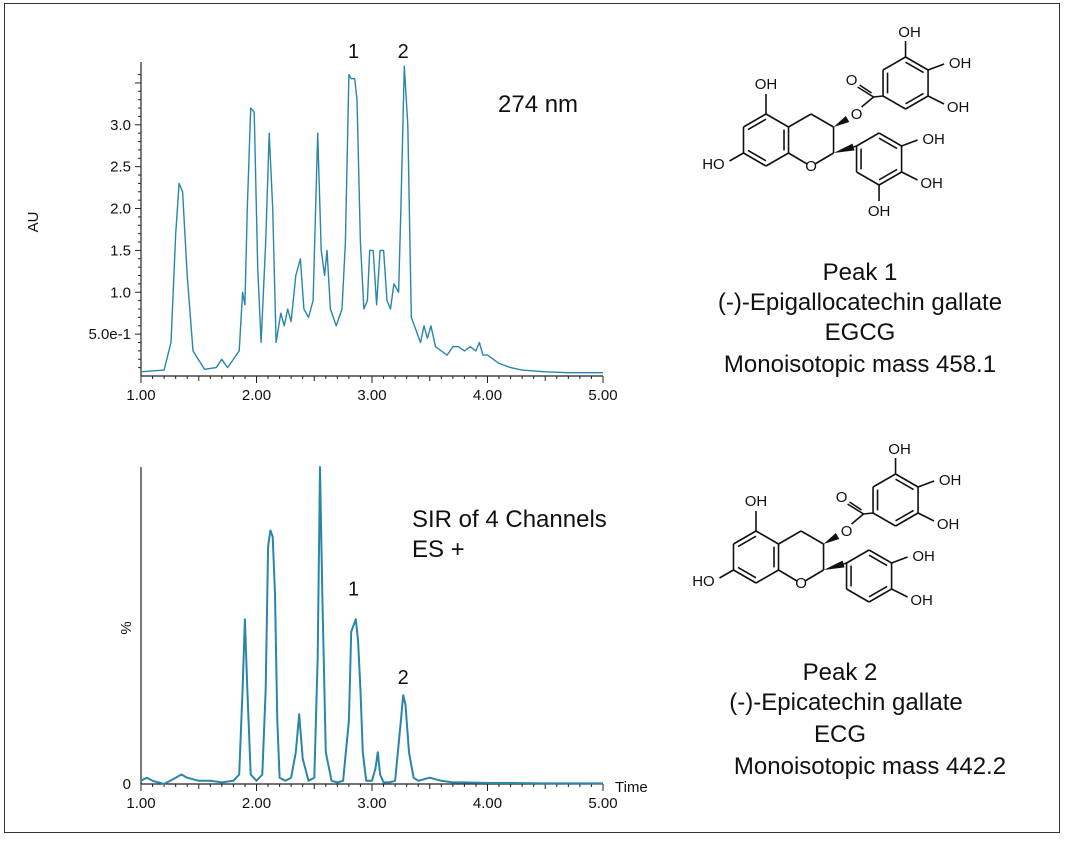  What do you see at coordinates (846, 702) in the screenshot?
I see `peak2-caption-name: (-)-Epicatechin gallate` at bounding box center [846, 702].